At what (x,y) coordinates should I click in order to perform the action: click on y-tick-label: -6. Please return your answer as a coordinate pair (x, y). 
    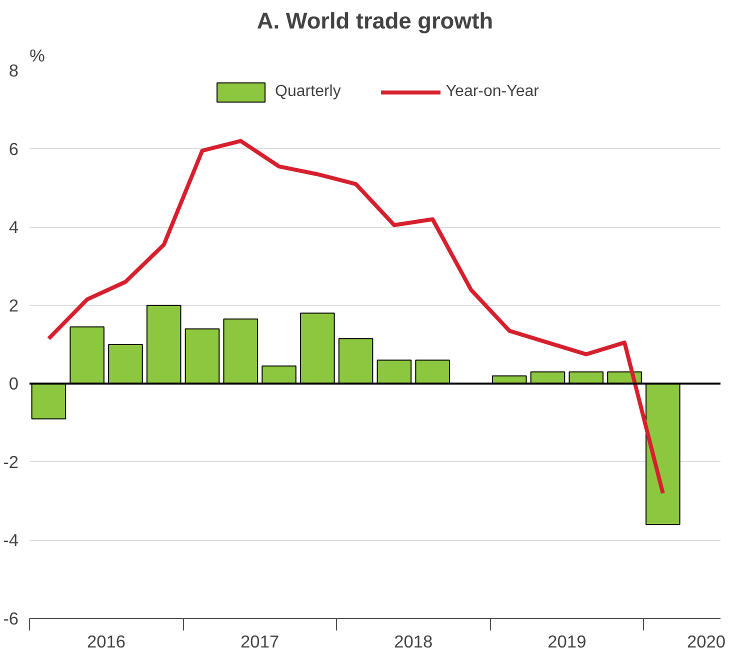
    Looking at the image, I should click on (11, 618).